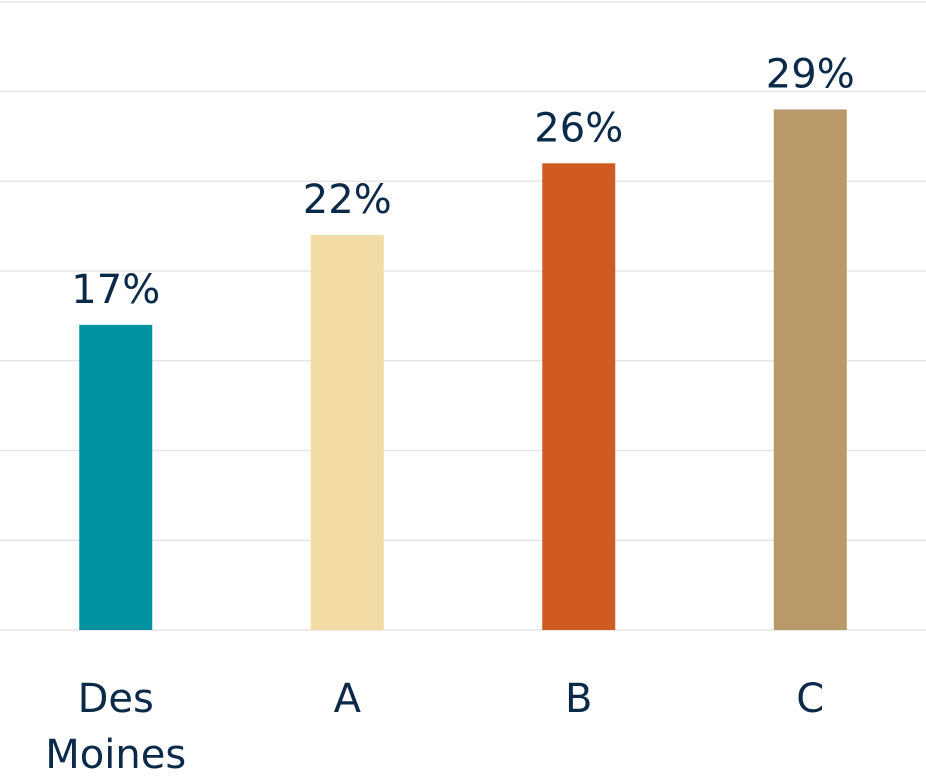 This screenshot has width=926, height=778. Describe the element at coordinates (116, 699) in the screenshot. I see `category-label-line: Des` at that location.